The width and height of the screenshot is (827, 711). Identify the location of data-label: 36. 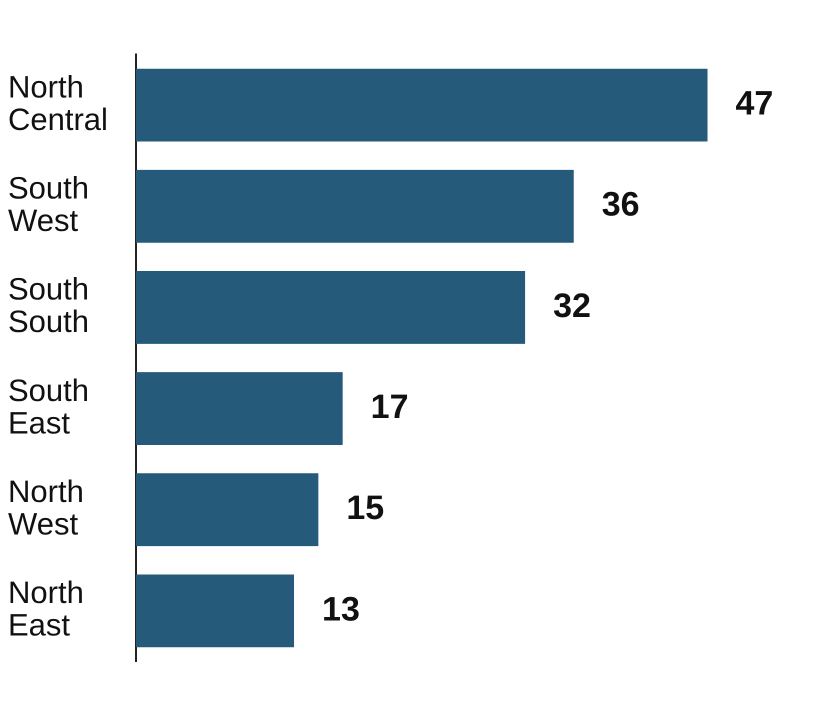
(621, 205).